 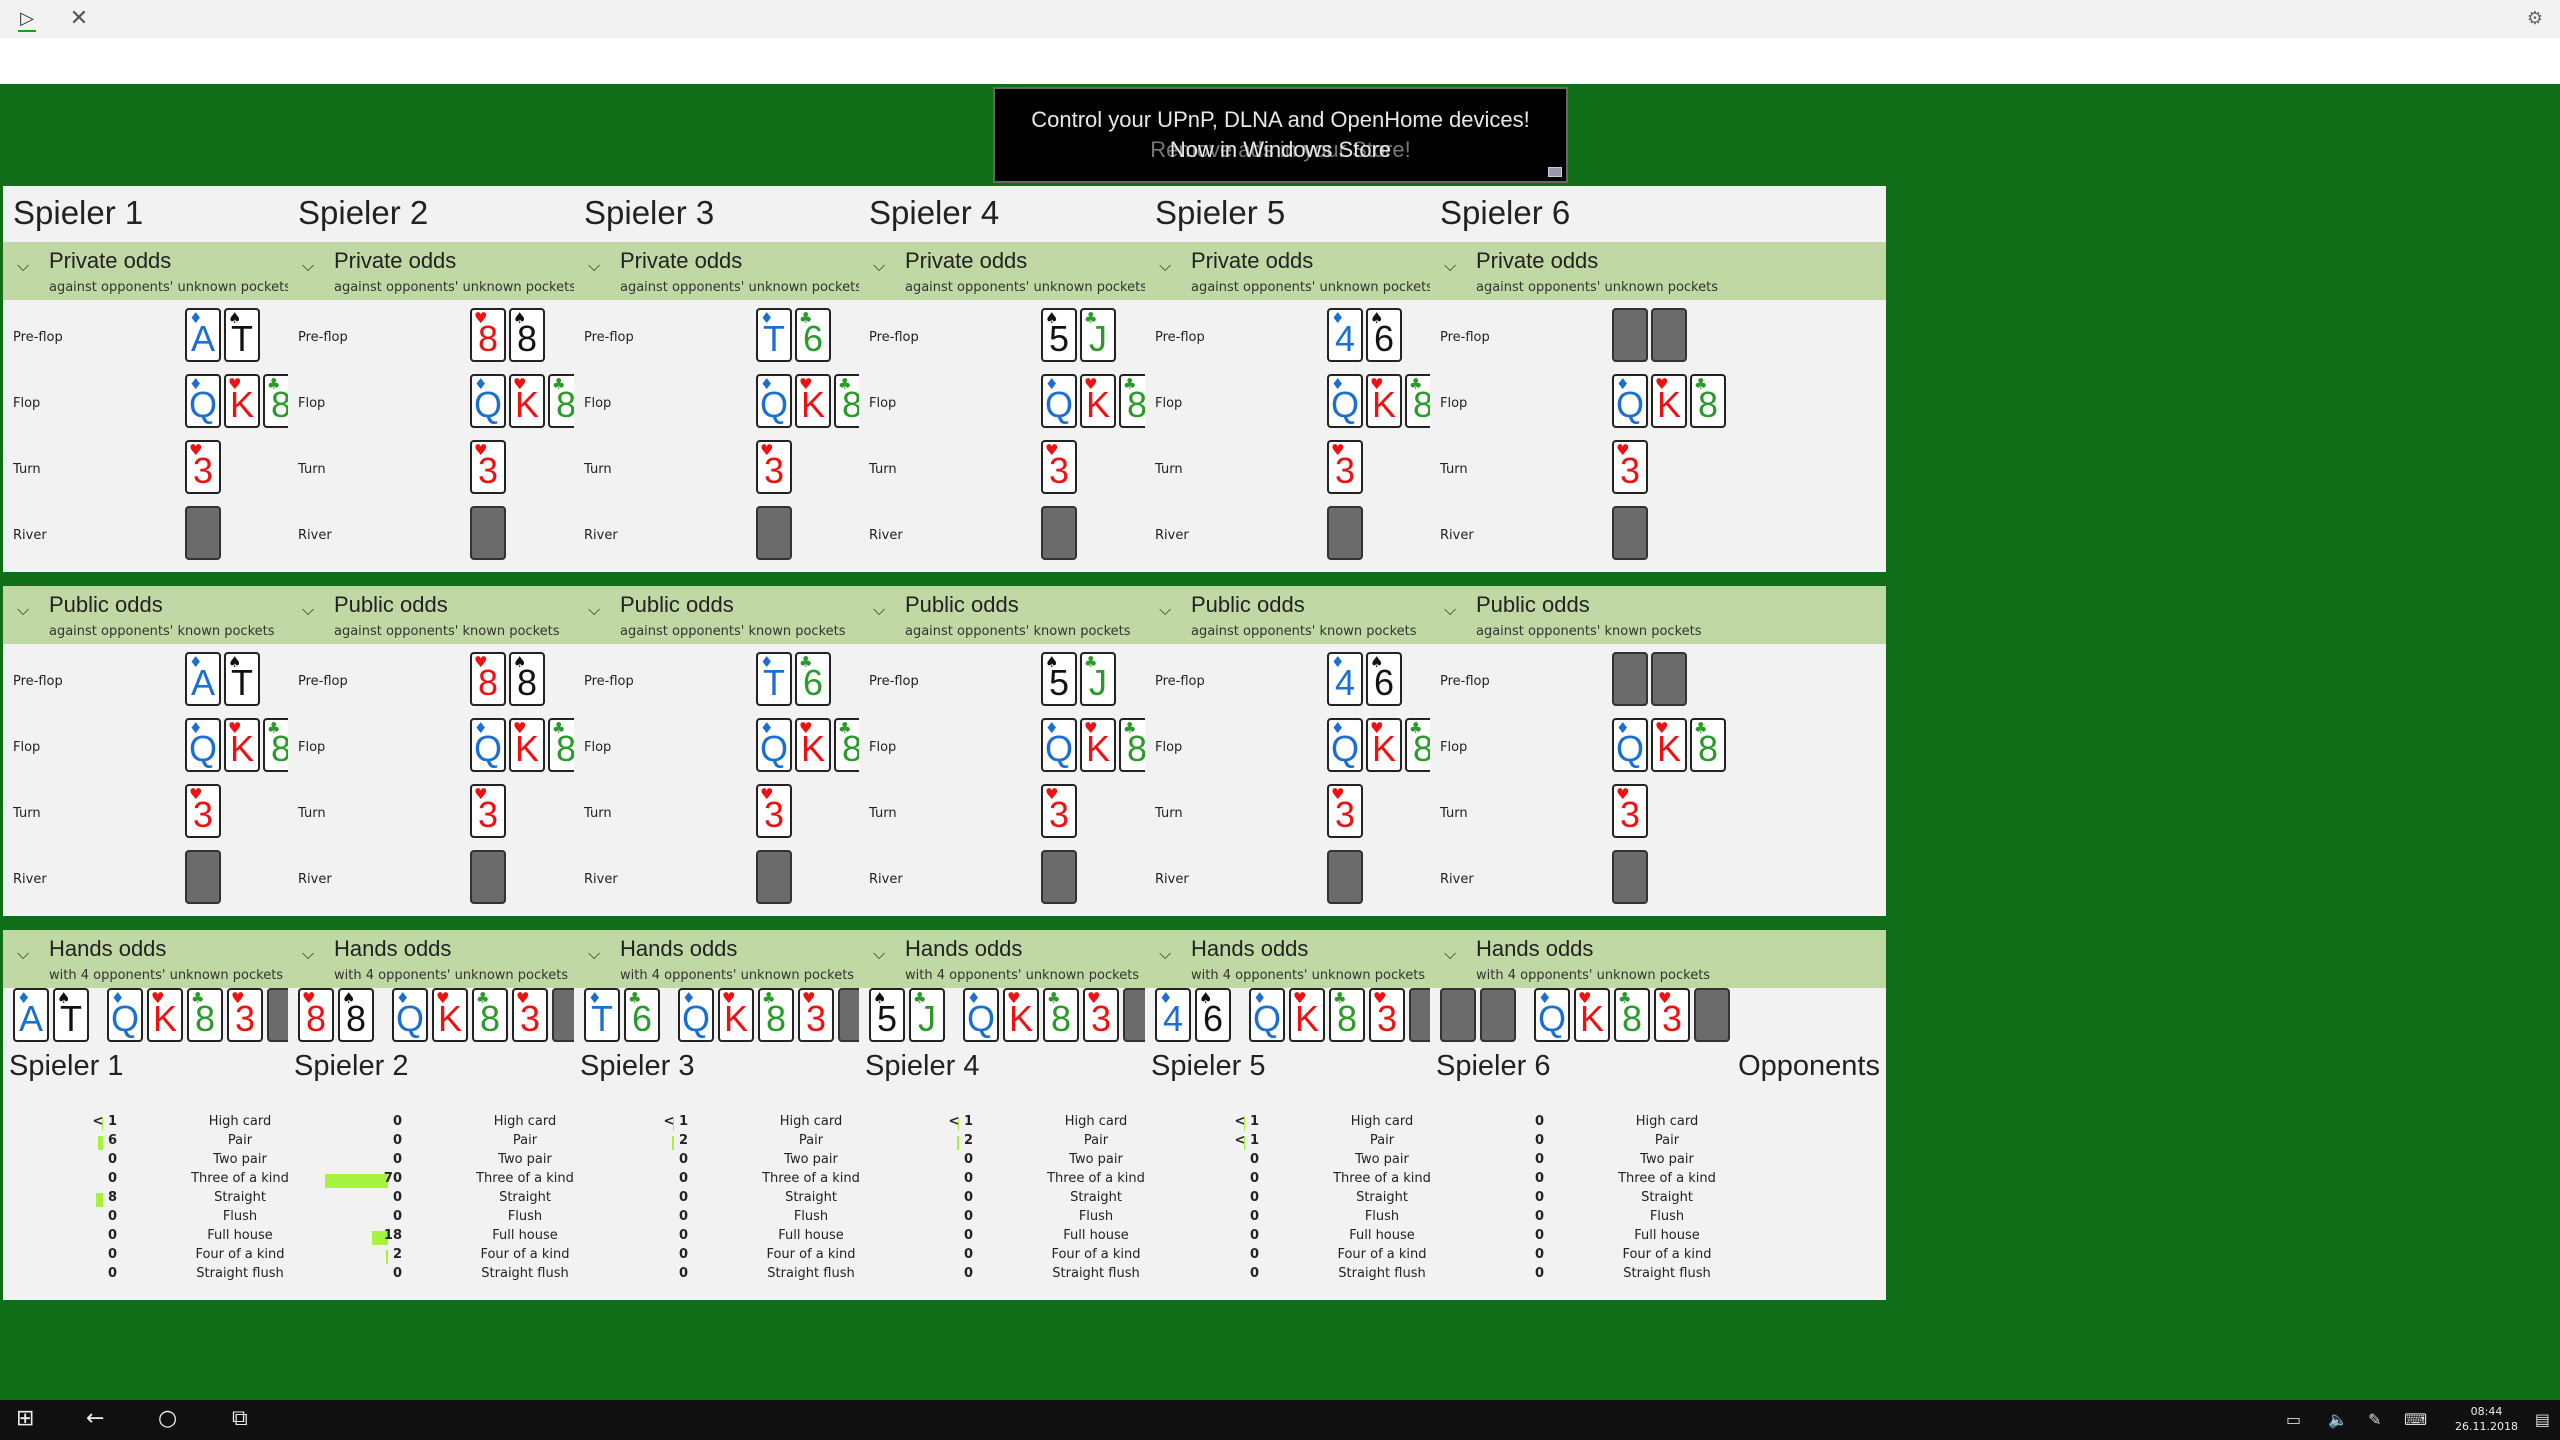 I want to click on cortana-circle-icon: ○, so click(x=168, y=1418).